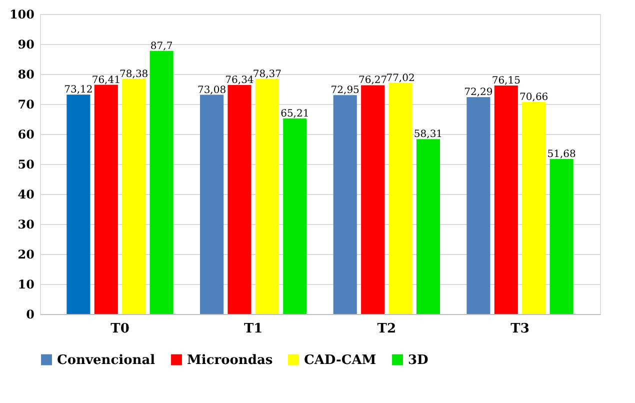  Describe the element at coordinates (253, 329) in the screenshot. I see `x-tick-label: T1` at that location.